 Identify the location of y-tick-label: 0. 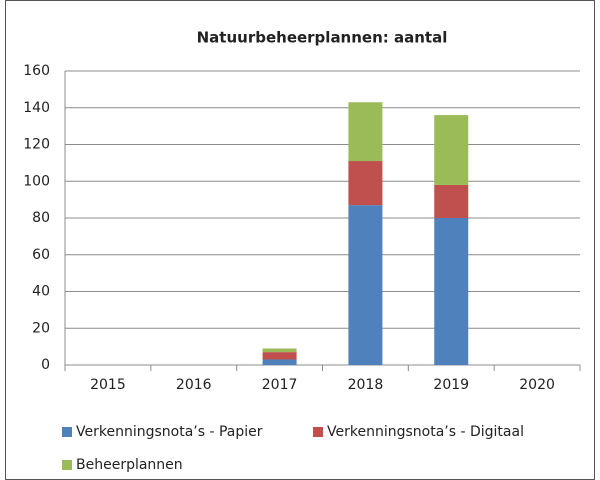
(45, 365).